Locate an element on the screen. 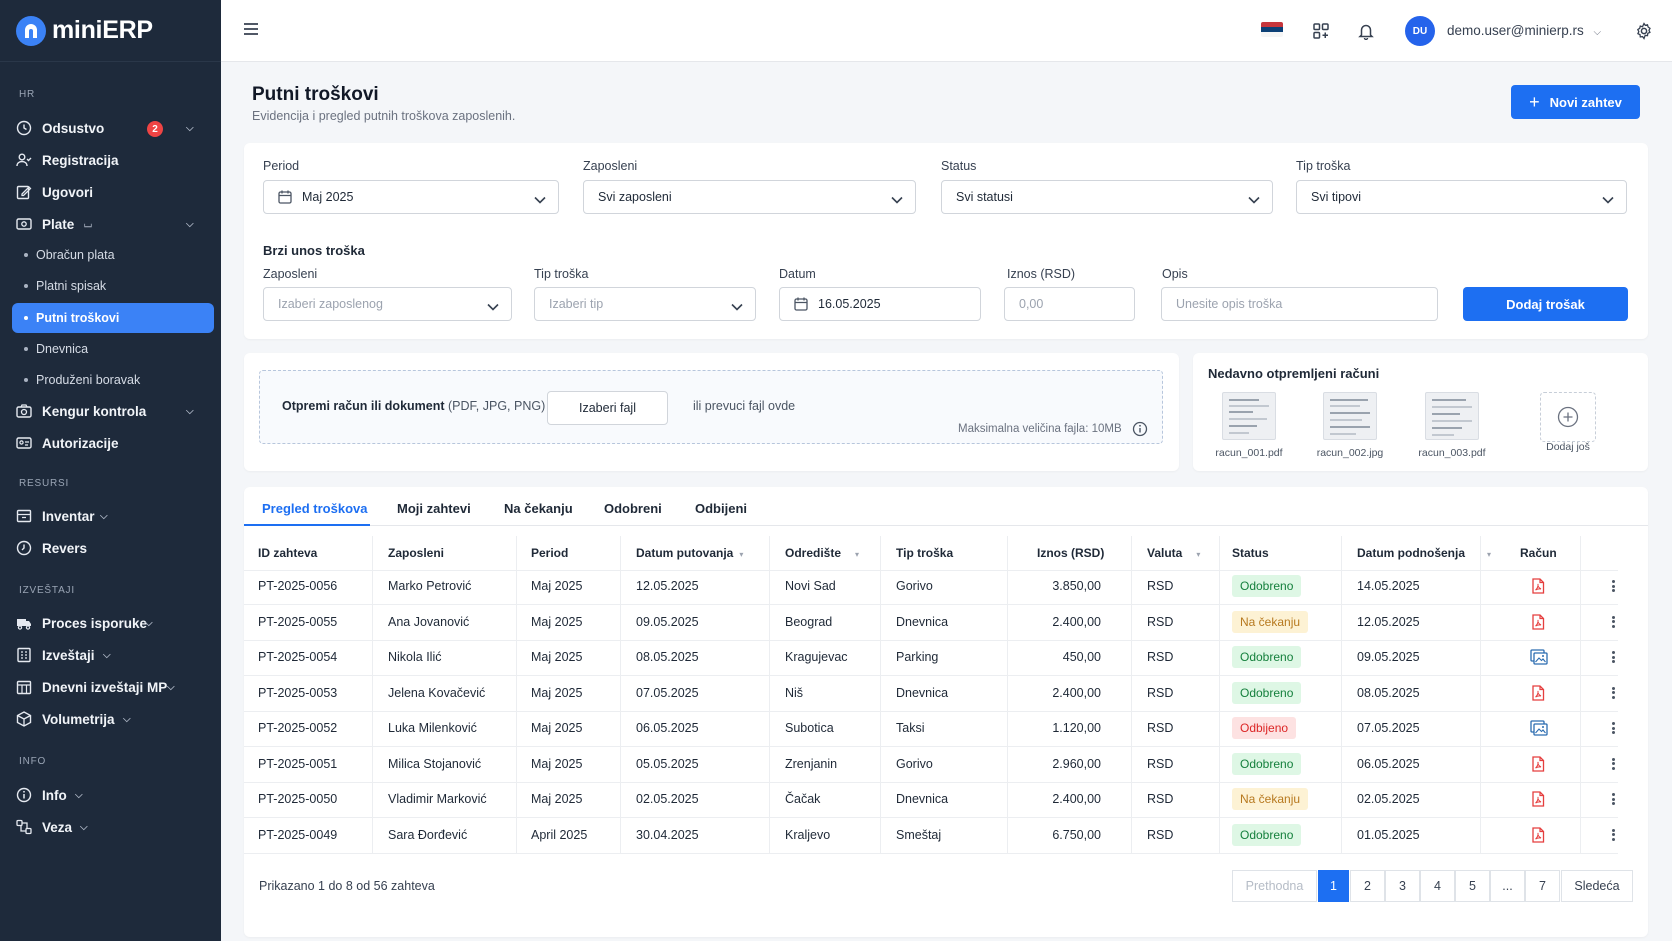 The height and width of the screenshot is (941, 1672). serbia-flag-icon is located at coordinates (1272, 29).